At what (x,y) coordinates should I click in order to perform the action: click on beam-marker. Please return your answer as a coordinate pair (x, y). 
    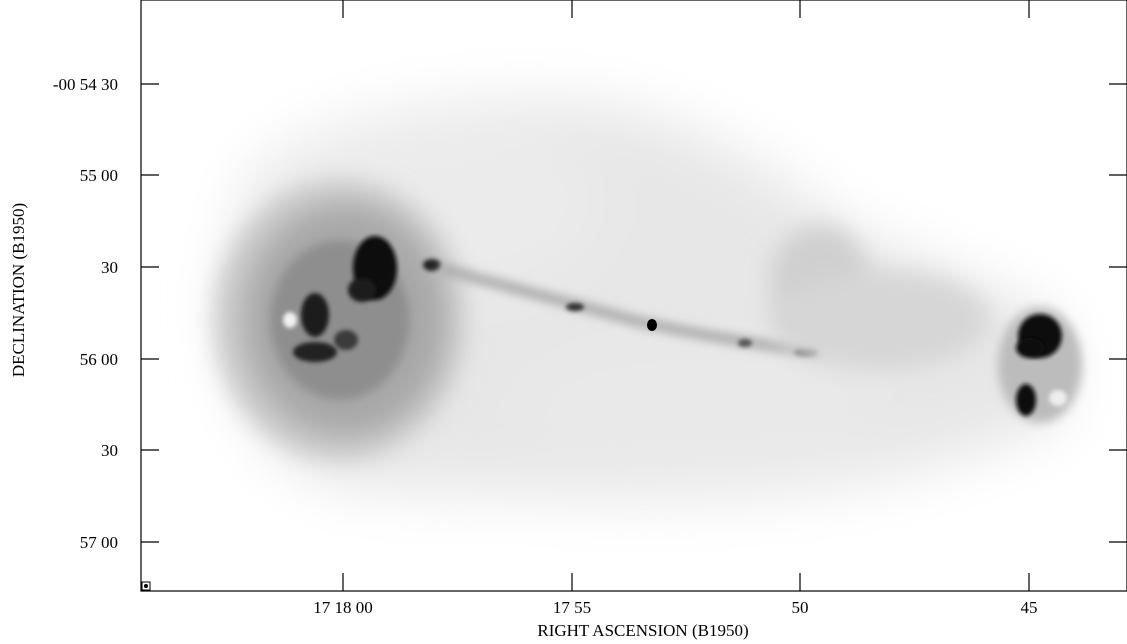
    Looking at the image, I should click on (146, 586).